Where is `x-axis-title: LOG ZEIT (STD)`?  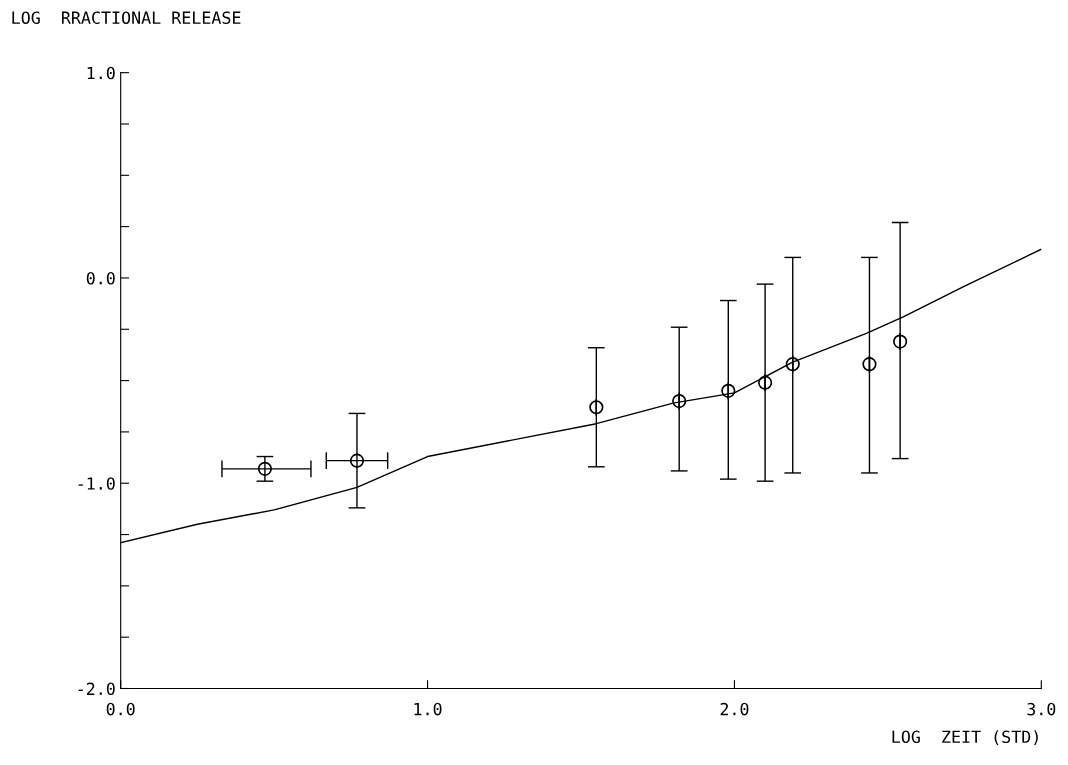 x-axis-title: LOG ZEIT (STD) is located at coordinates (965, 738).